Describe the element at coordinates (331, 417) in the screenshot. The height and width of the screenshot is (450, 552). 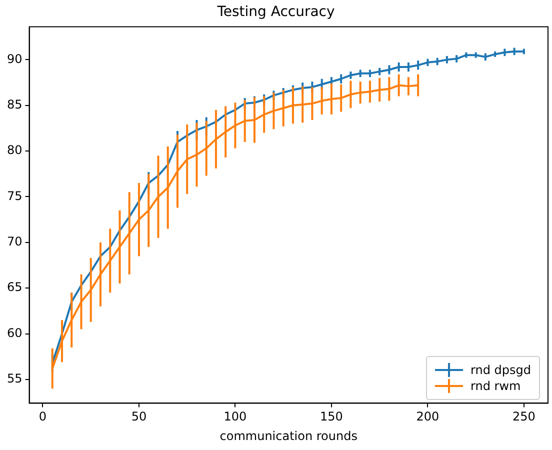
I see `x-tick-label: 150` at that location.